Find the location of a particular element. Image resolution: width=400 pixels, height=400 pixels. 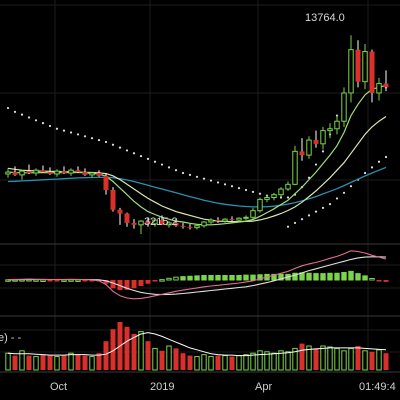

volume-ma-line is located at coordinates (197, 344).